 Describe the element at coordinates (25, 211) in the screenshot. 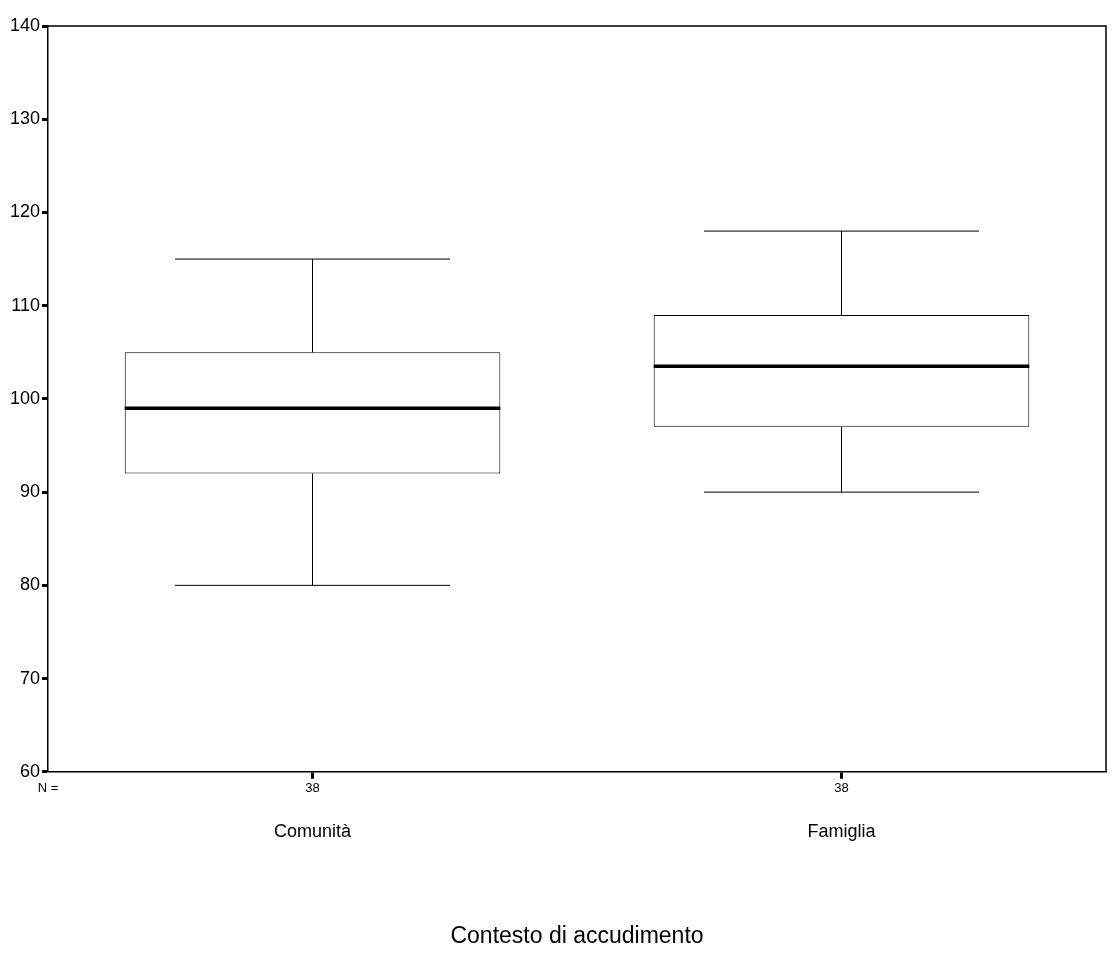

I see `y-tick-label: 120` at that location.